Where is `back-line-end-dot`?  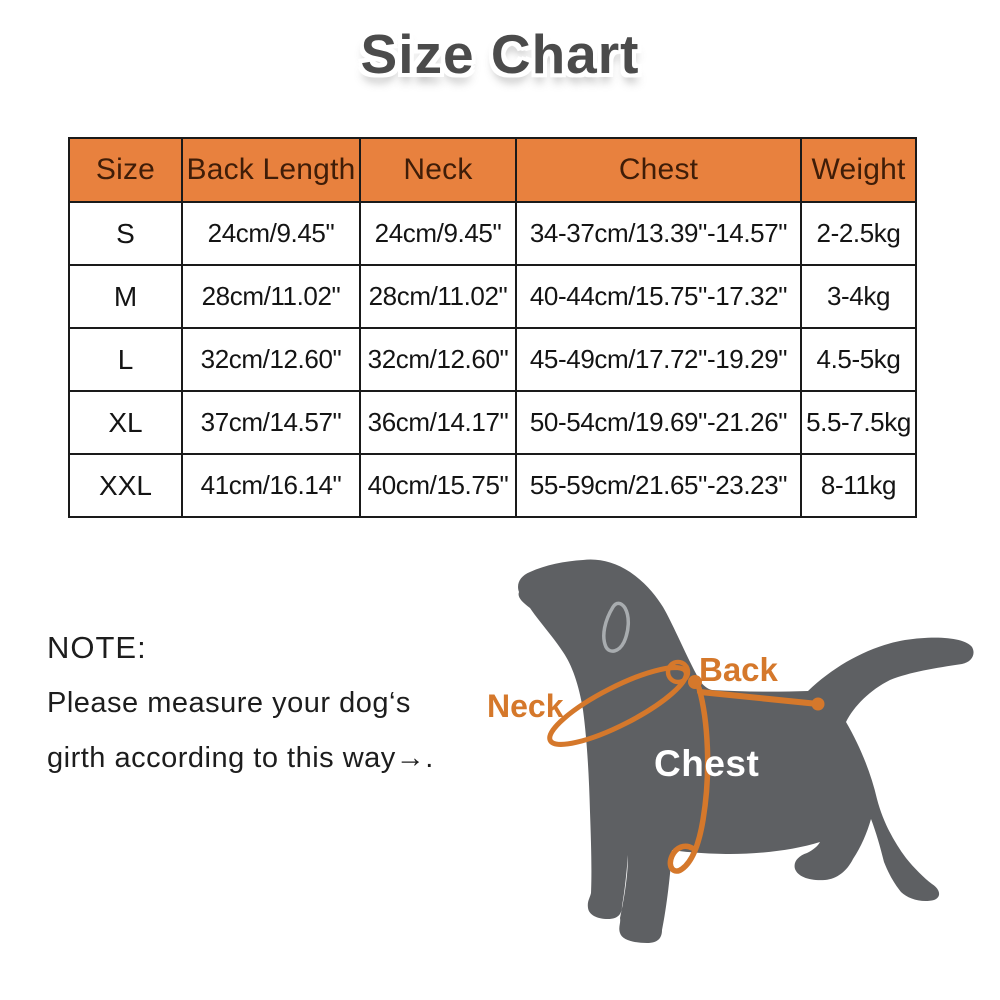
back-line-end-dot is located at coordinates (818, 704).